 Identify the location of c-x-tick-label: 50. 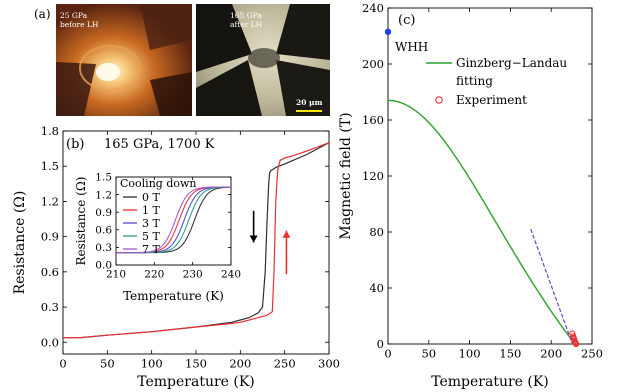
(428, 354).